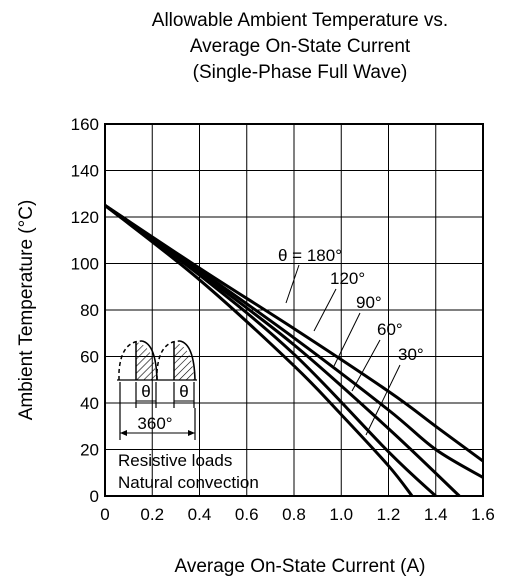 The width and height of the screenshot is (505, 586). I want to click on note-natural-convection: Natural convection, so click(188, 482).